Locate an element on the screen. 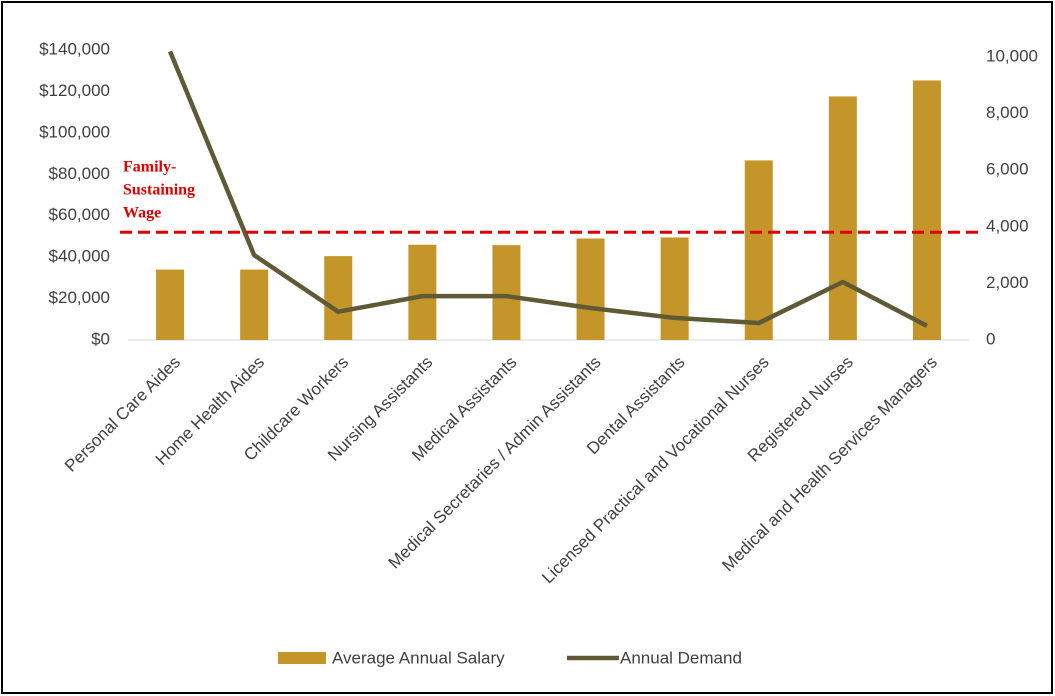 The width and height of the screenshot is (1055, 696). y2-tick-label: 10,000 is located at coordinates (1012, 56).